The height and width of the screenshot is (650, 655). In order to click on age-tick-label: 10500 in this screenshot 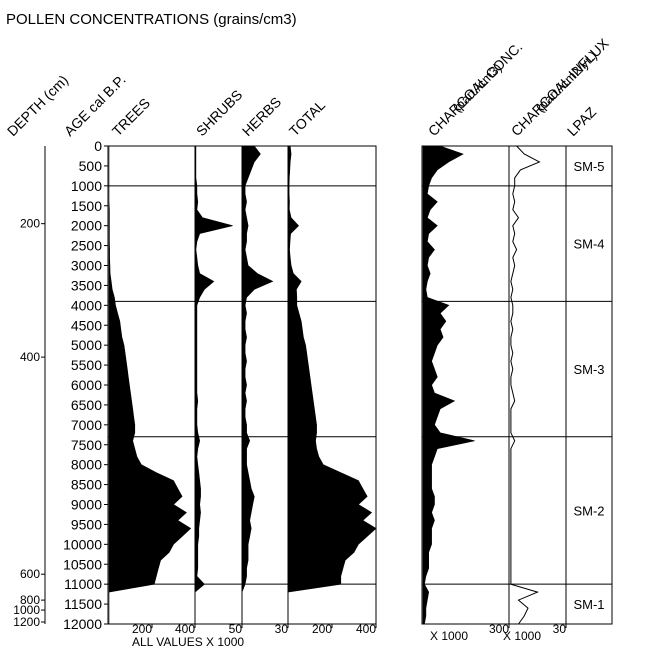, I will do `click(82, 564)`.